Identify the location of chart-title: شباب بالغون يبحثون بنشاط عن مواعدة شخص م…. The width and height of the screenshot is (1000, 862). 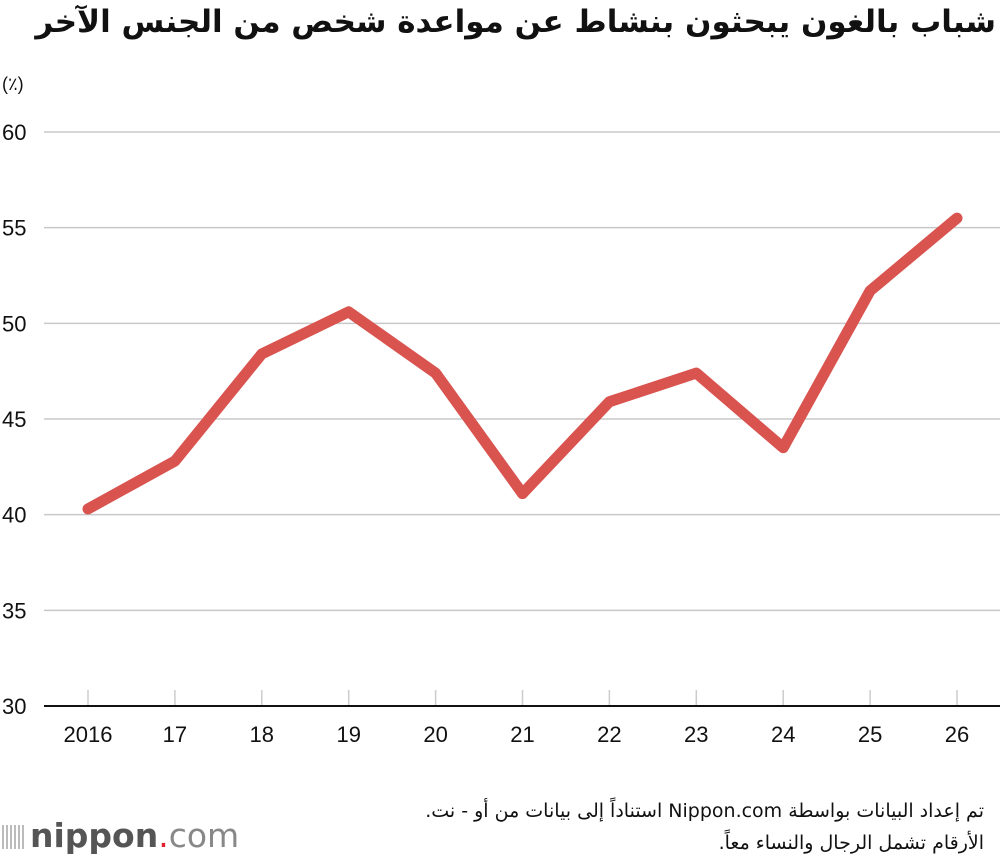
(515, 22).